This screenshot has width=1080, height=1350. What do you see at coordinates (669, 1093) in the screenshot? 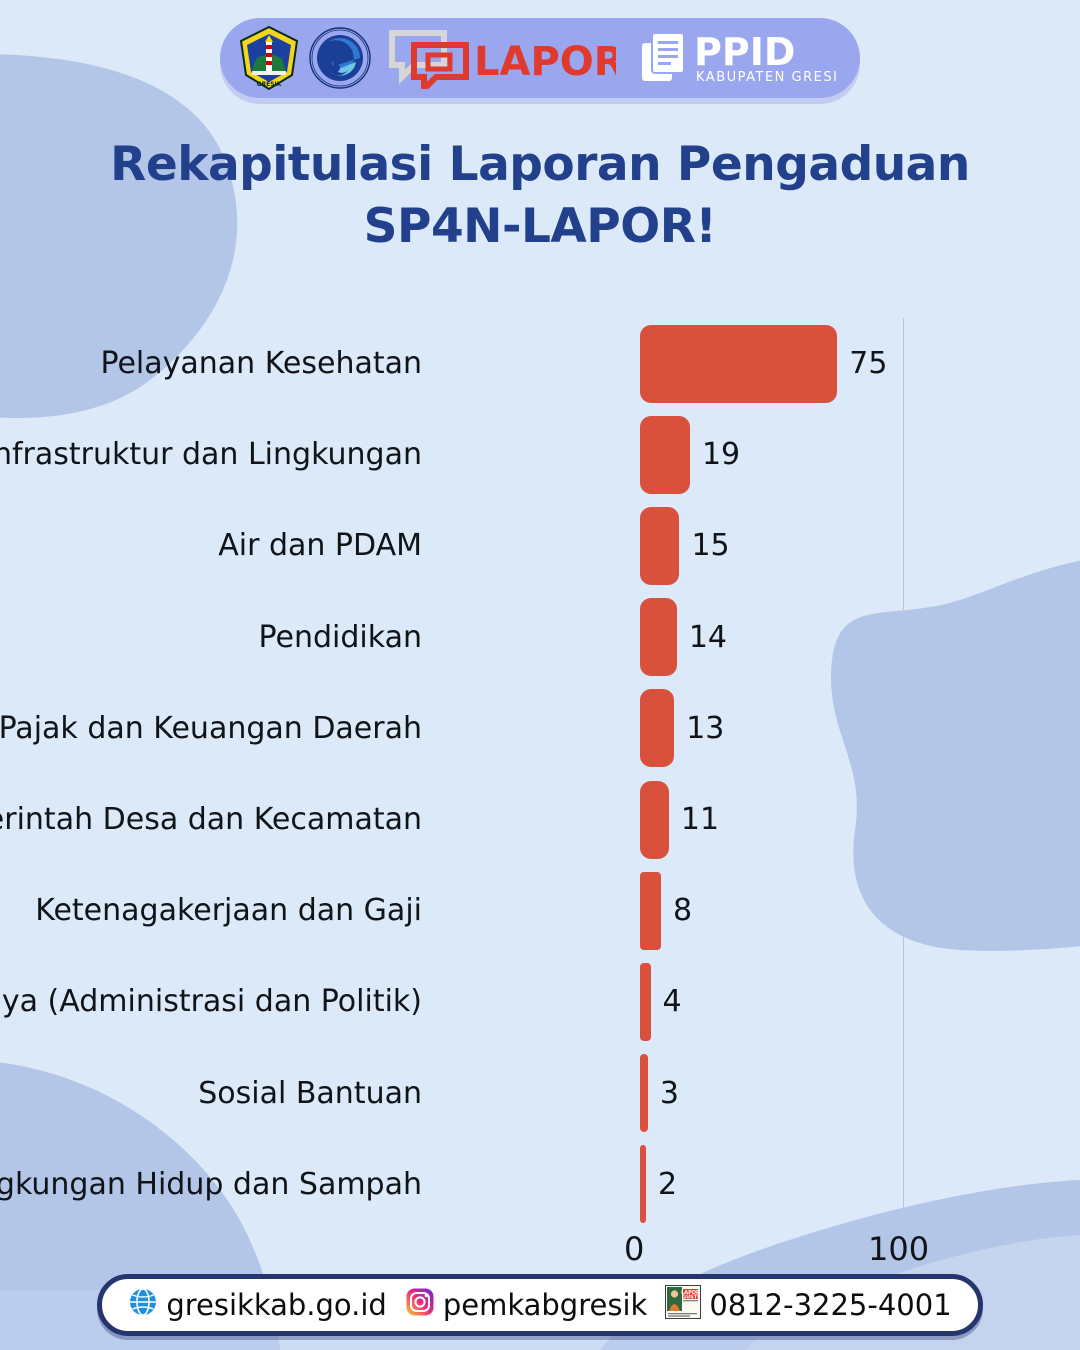
I see `bar-value-label: 3` at bounding box center [669, 1093].